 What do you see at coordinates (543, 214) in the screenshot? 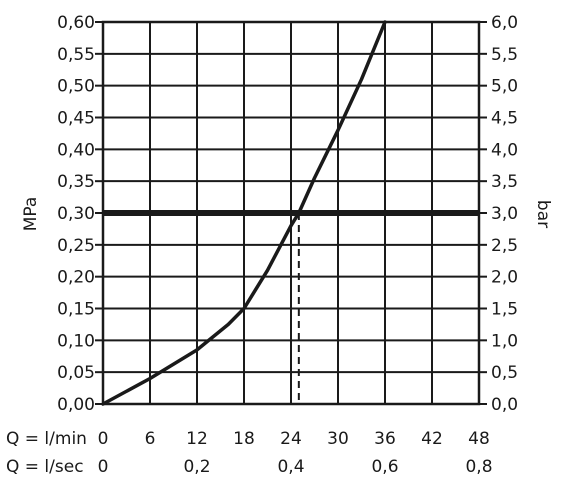
I see `right-axis-label: bar` at bounding box center [543, 214].